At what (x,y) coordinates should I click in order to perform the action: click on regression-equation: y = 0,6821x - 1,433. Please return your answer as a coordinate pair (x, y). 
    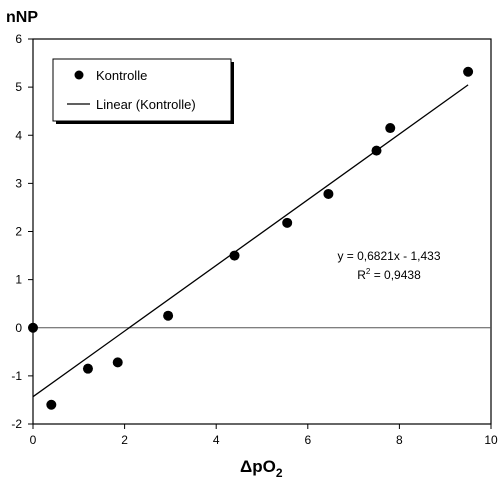
    Looking at the image, I should click on (388, 256).